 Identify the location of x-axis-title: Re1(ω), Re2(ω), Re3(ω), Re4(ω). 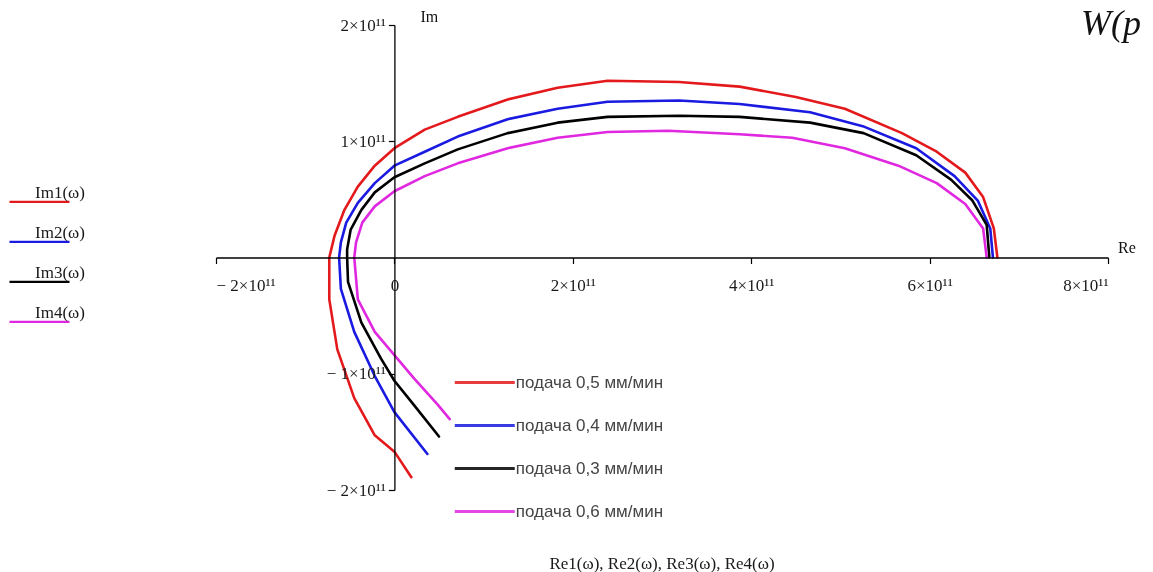
(662, 562).